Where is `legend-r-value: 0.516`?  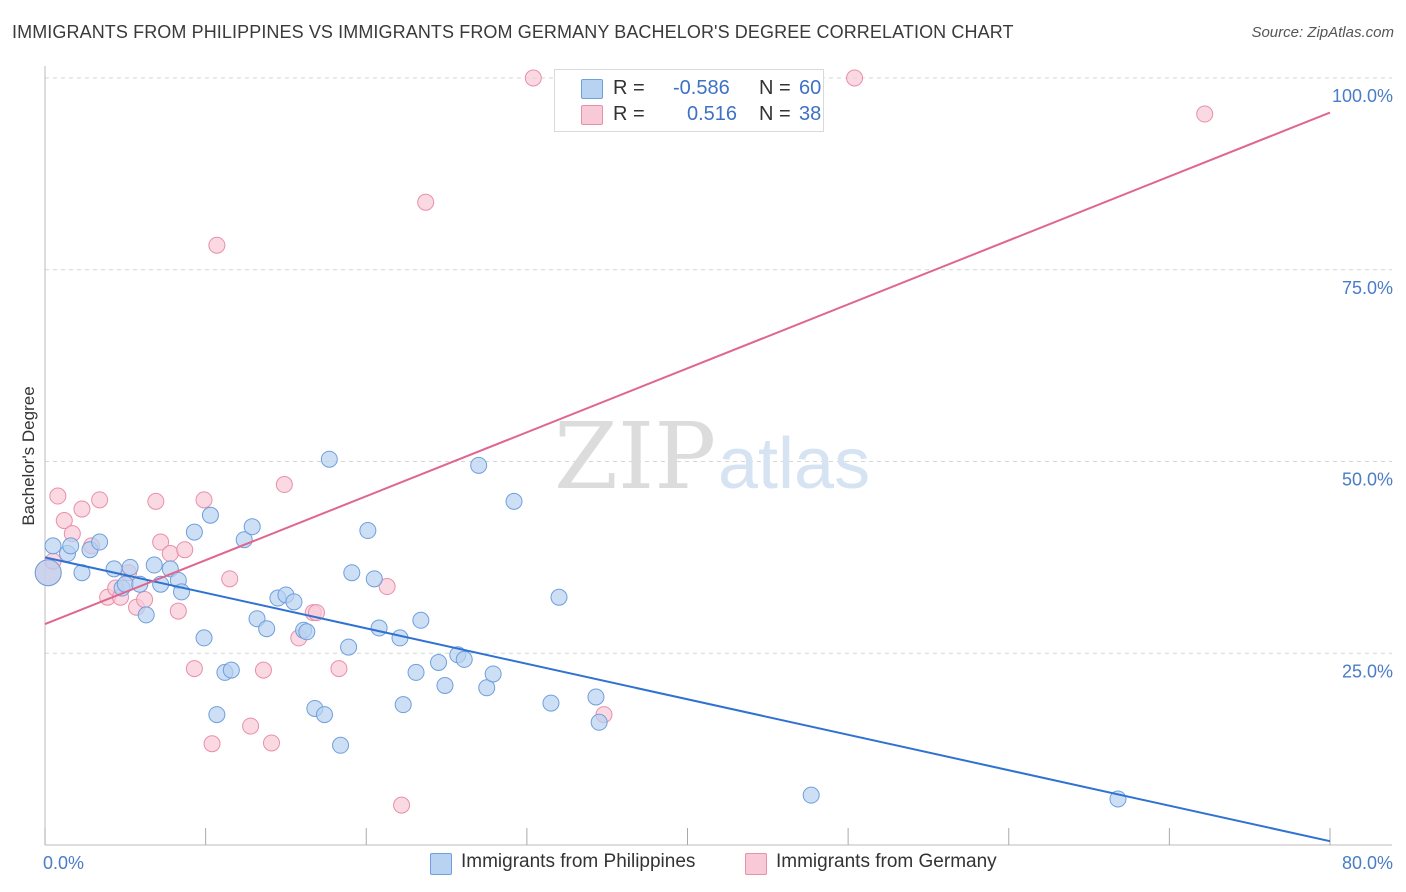
legend-r-value: 0.516 is located at coordinates (712, 114).